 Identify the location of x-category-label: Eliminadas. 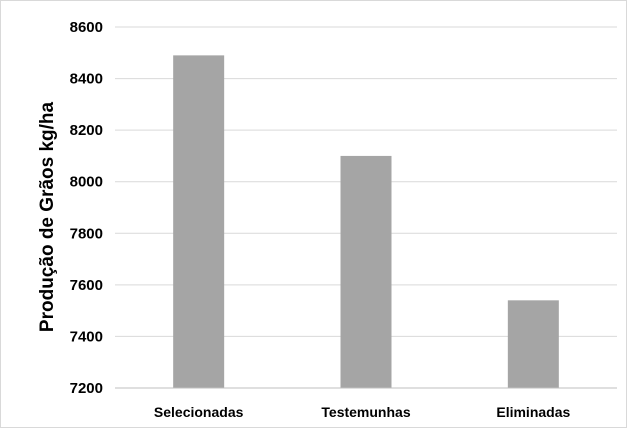
(533, 412).